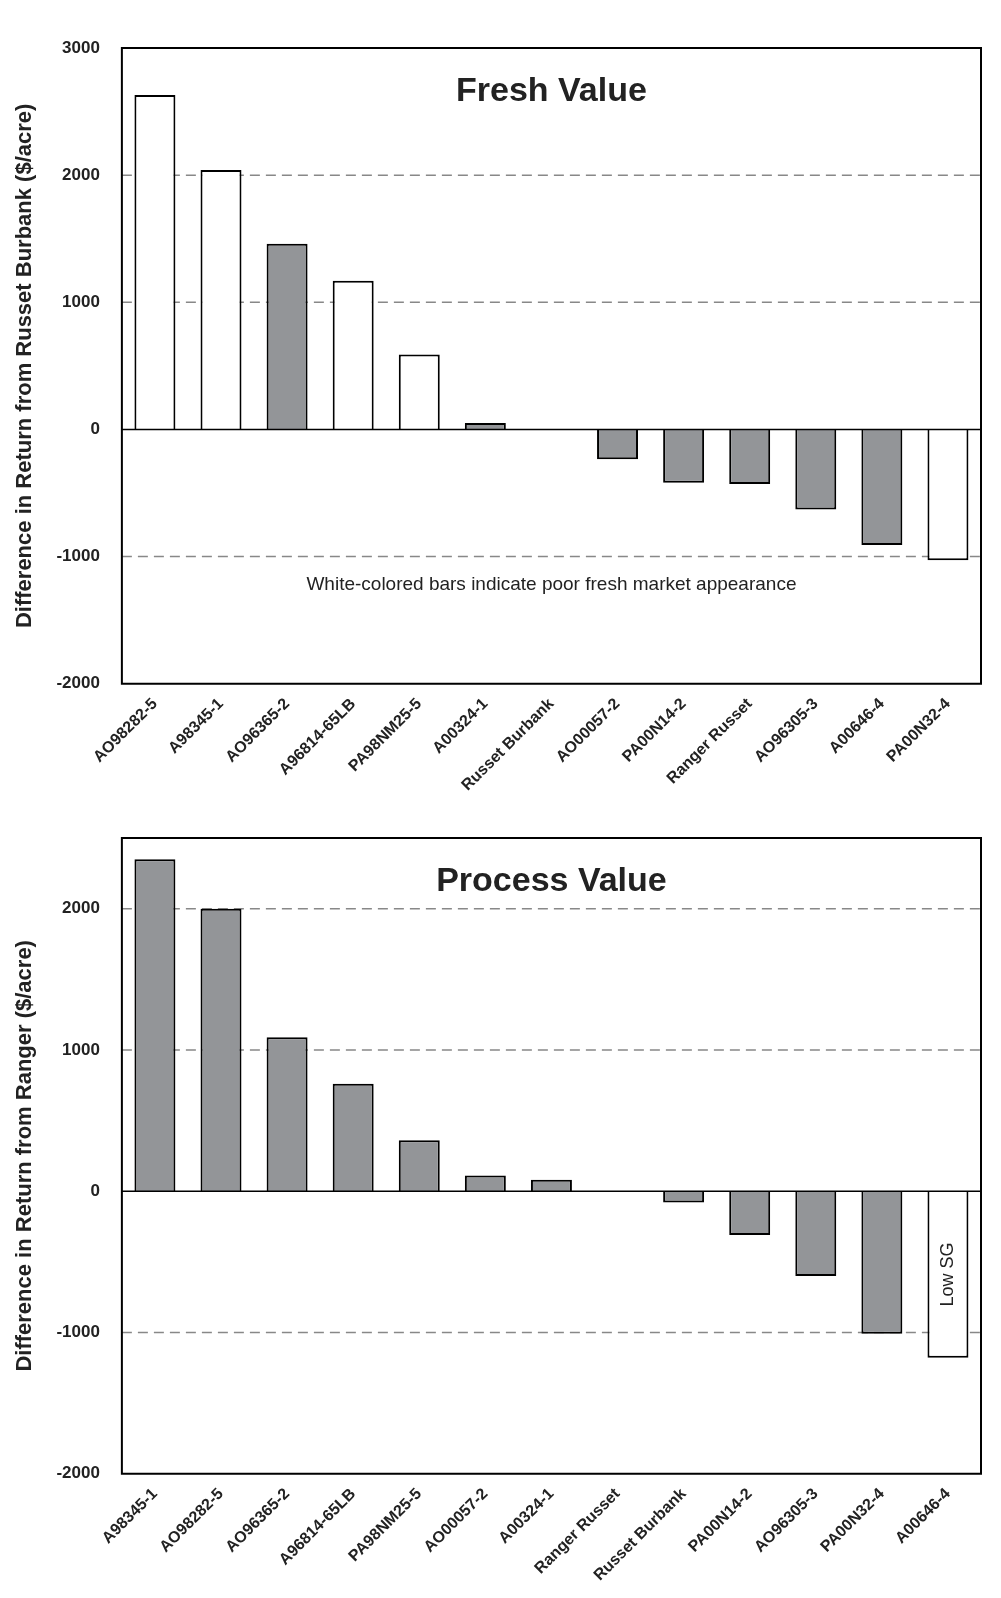  What do you see at coordinates (81, 47) in the screenshot?
I see `y-tick-label: 3000` at bounding box center [81, 47].